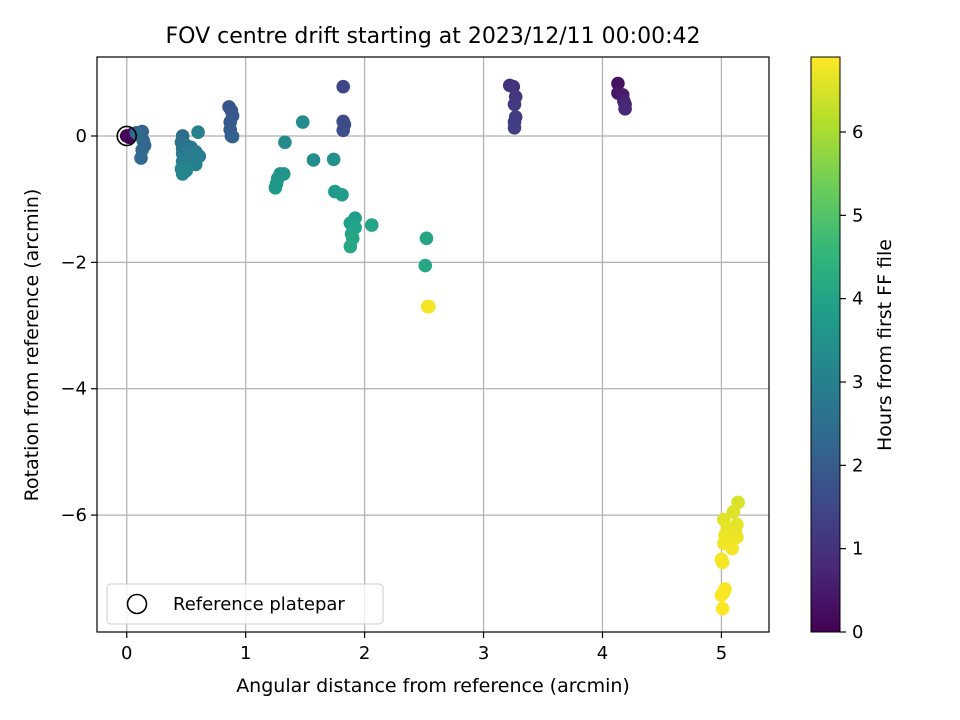  What do you see at coordinates (364, 653) in the screenshot?
I see `x-tick-label: 2` at bounding box center [364, 653].